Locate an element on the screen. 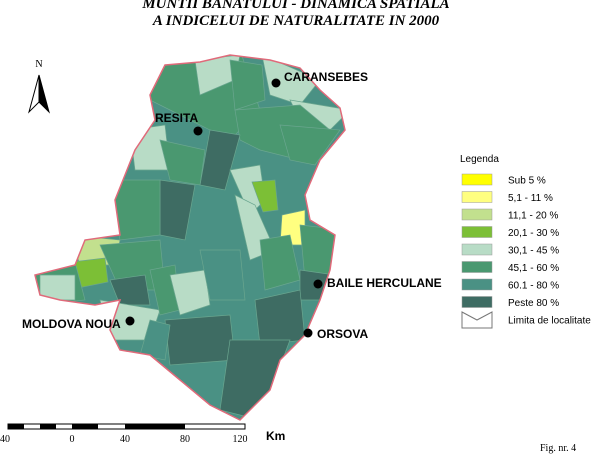 The image size is (592, 454). scale-unit: Km is located at coordinates (275, 436).